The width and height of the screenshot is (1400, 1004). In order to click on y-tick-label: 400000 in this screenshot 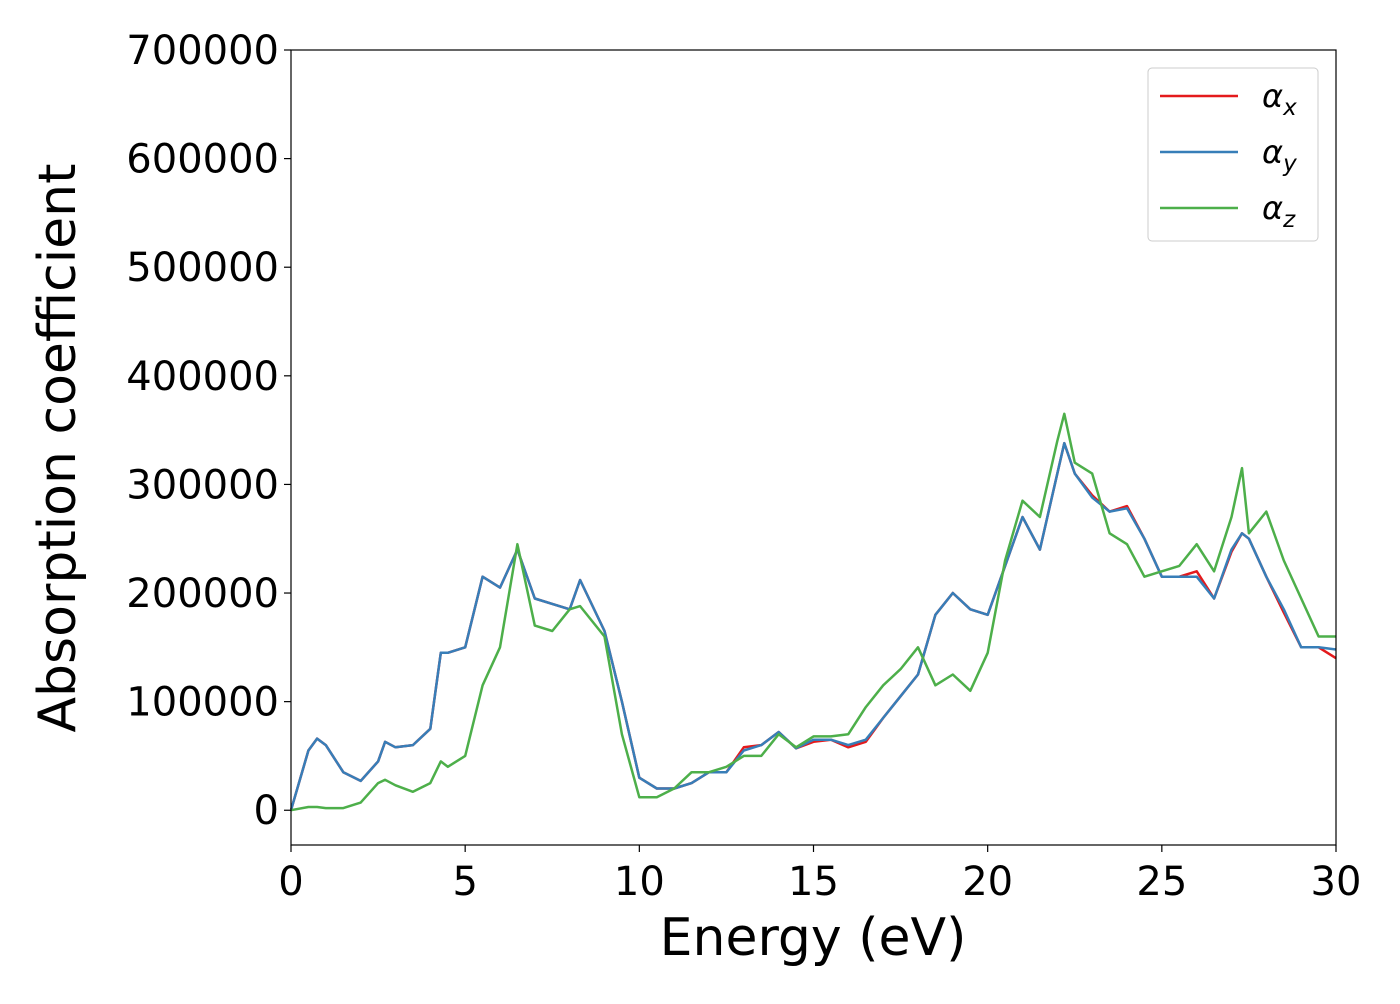, I will do `click(202, 377)`.